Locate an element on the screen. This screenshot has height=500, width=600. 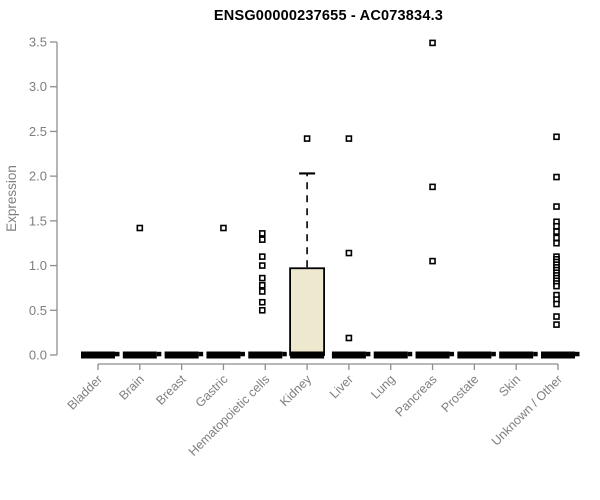
x-tick-label: Breast is located at coordinates (171, 390).